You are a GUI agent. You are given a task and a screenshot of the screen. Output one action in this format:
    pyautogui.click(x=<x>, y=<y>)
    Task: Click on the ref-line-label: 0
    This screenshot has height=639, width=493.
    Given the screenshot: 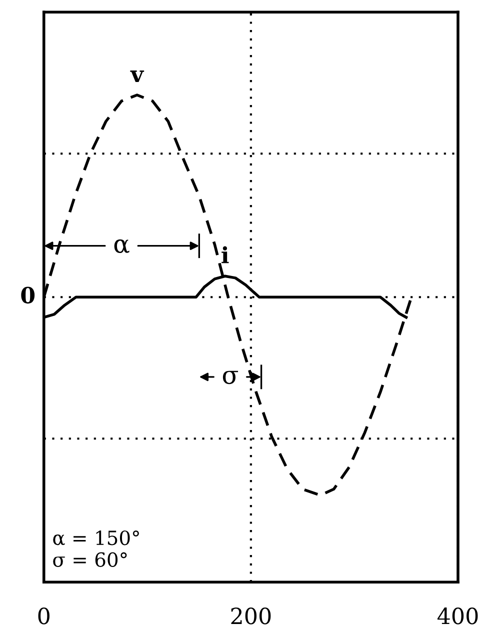 What is the action you would take?
    pyautogui.click(x=28, y=295)
    